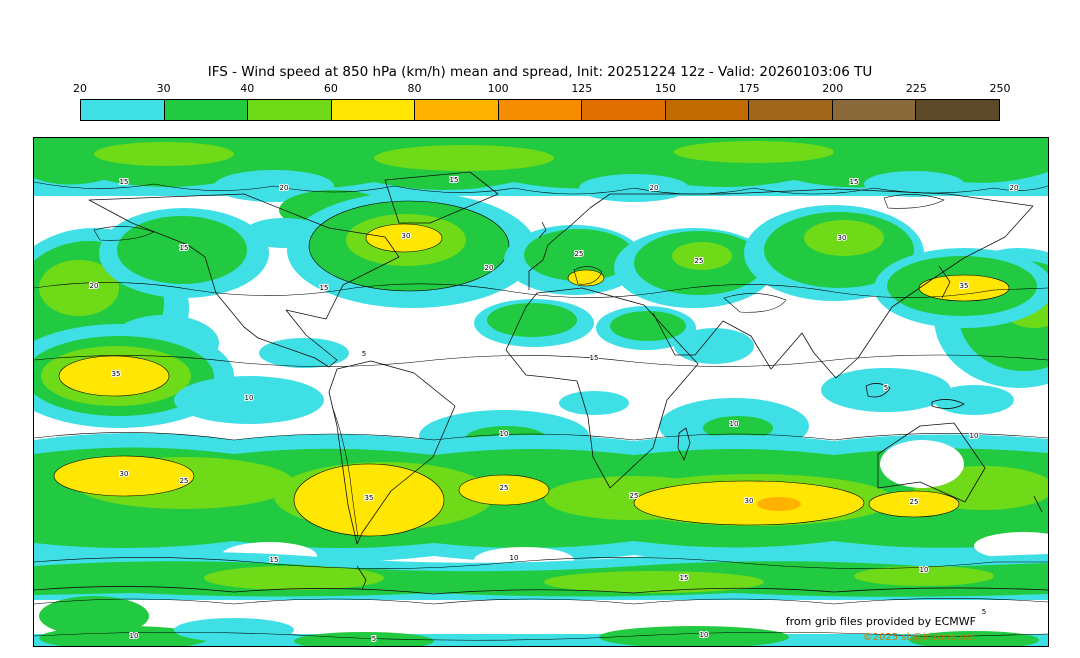 This screenshot has height=658, width=1080. I want to click on colorbar-segments, so click(540, 110).